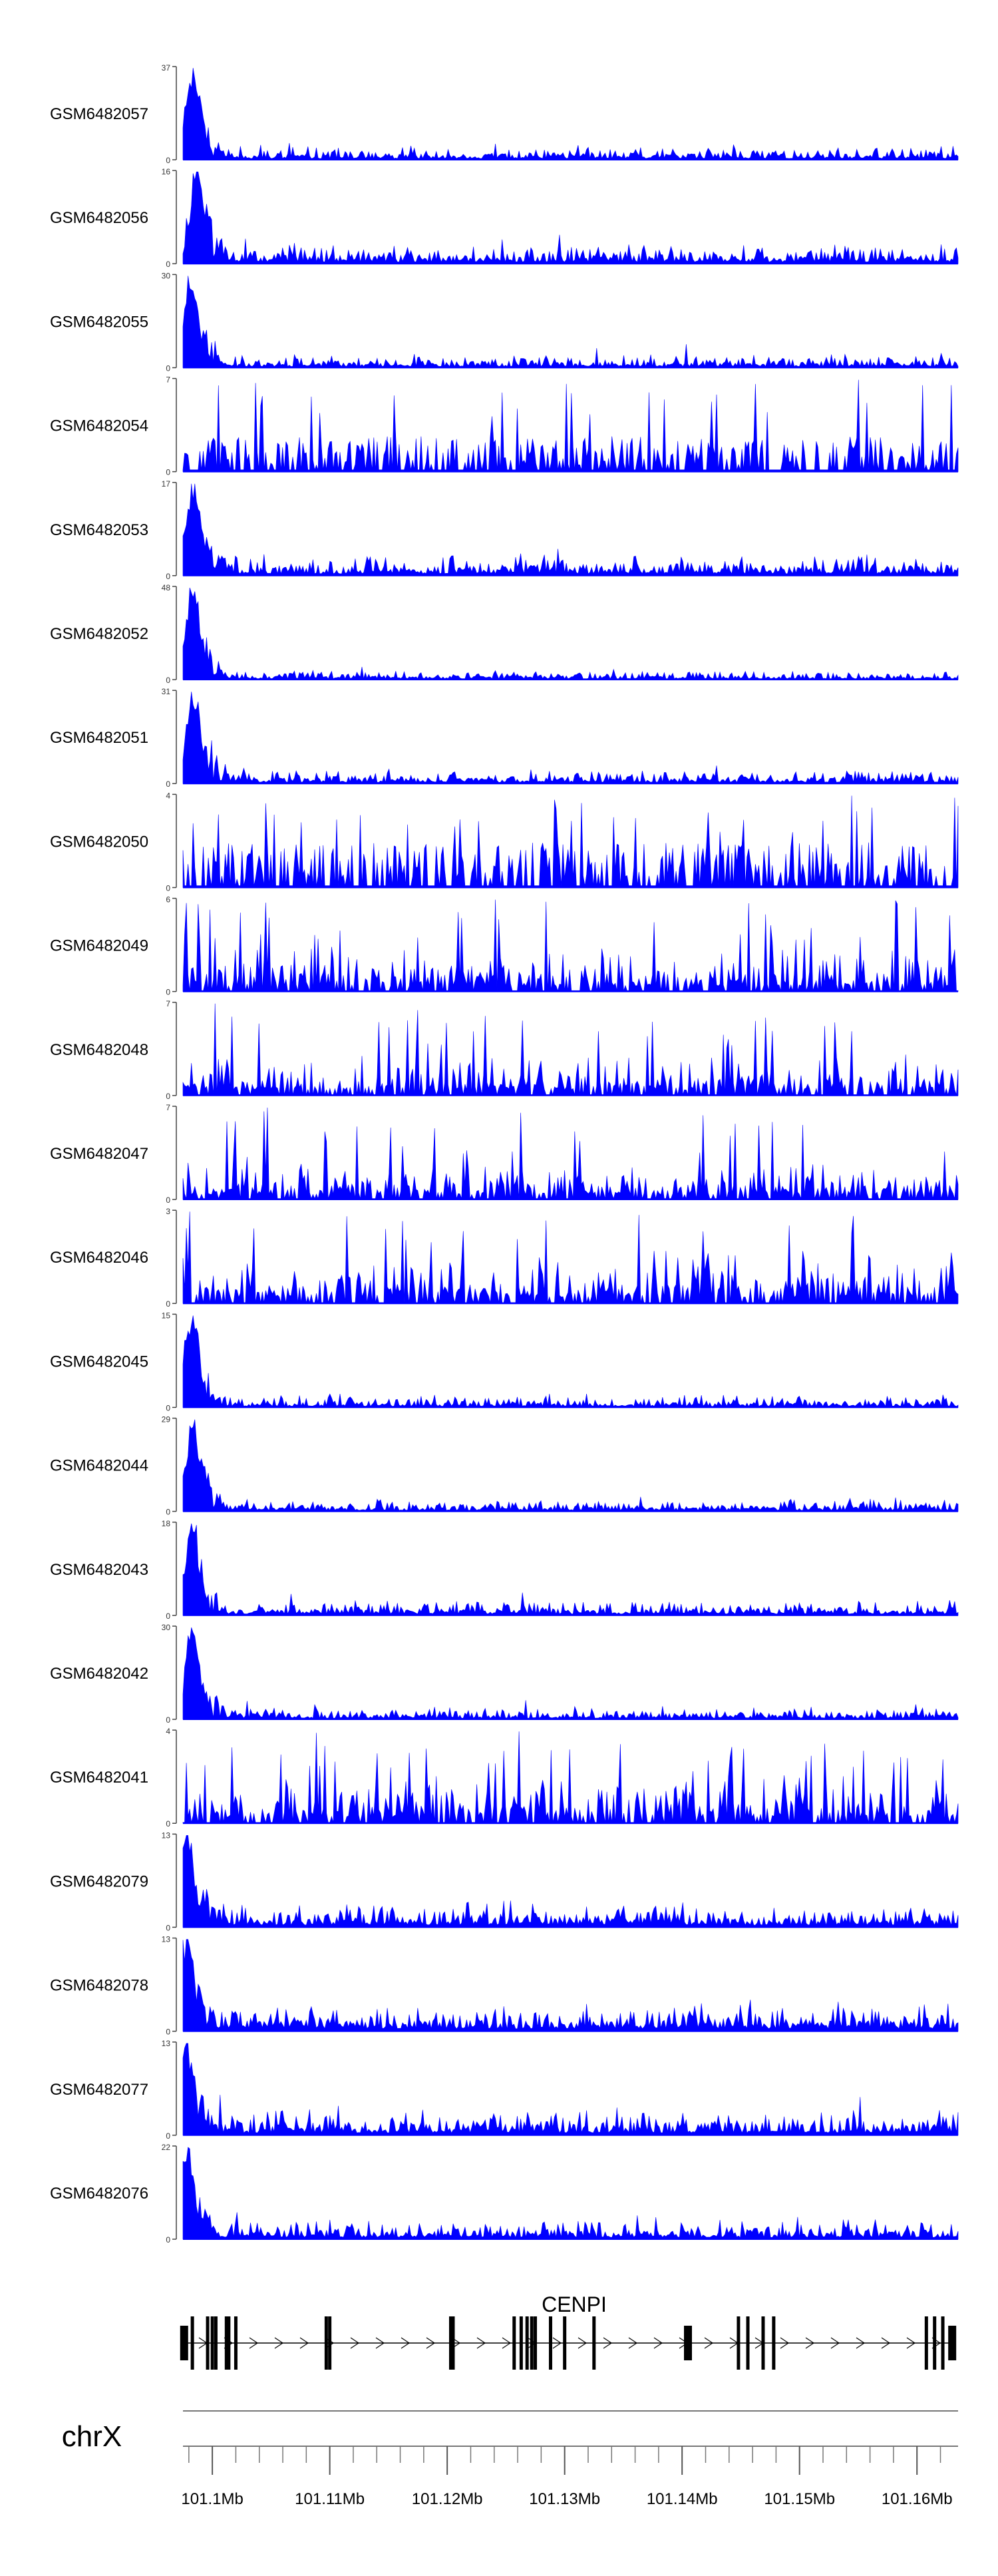  Describe the element at coordinates (504, 114) in the screenshot. I see `track-GSM6482057: GSM6482057 37 0` at that location.